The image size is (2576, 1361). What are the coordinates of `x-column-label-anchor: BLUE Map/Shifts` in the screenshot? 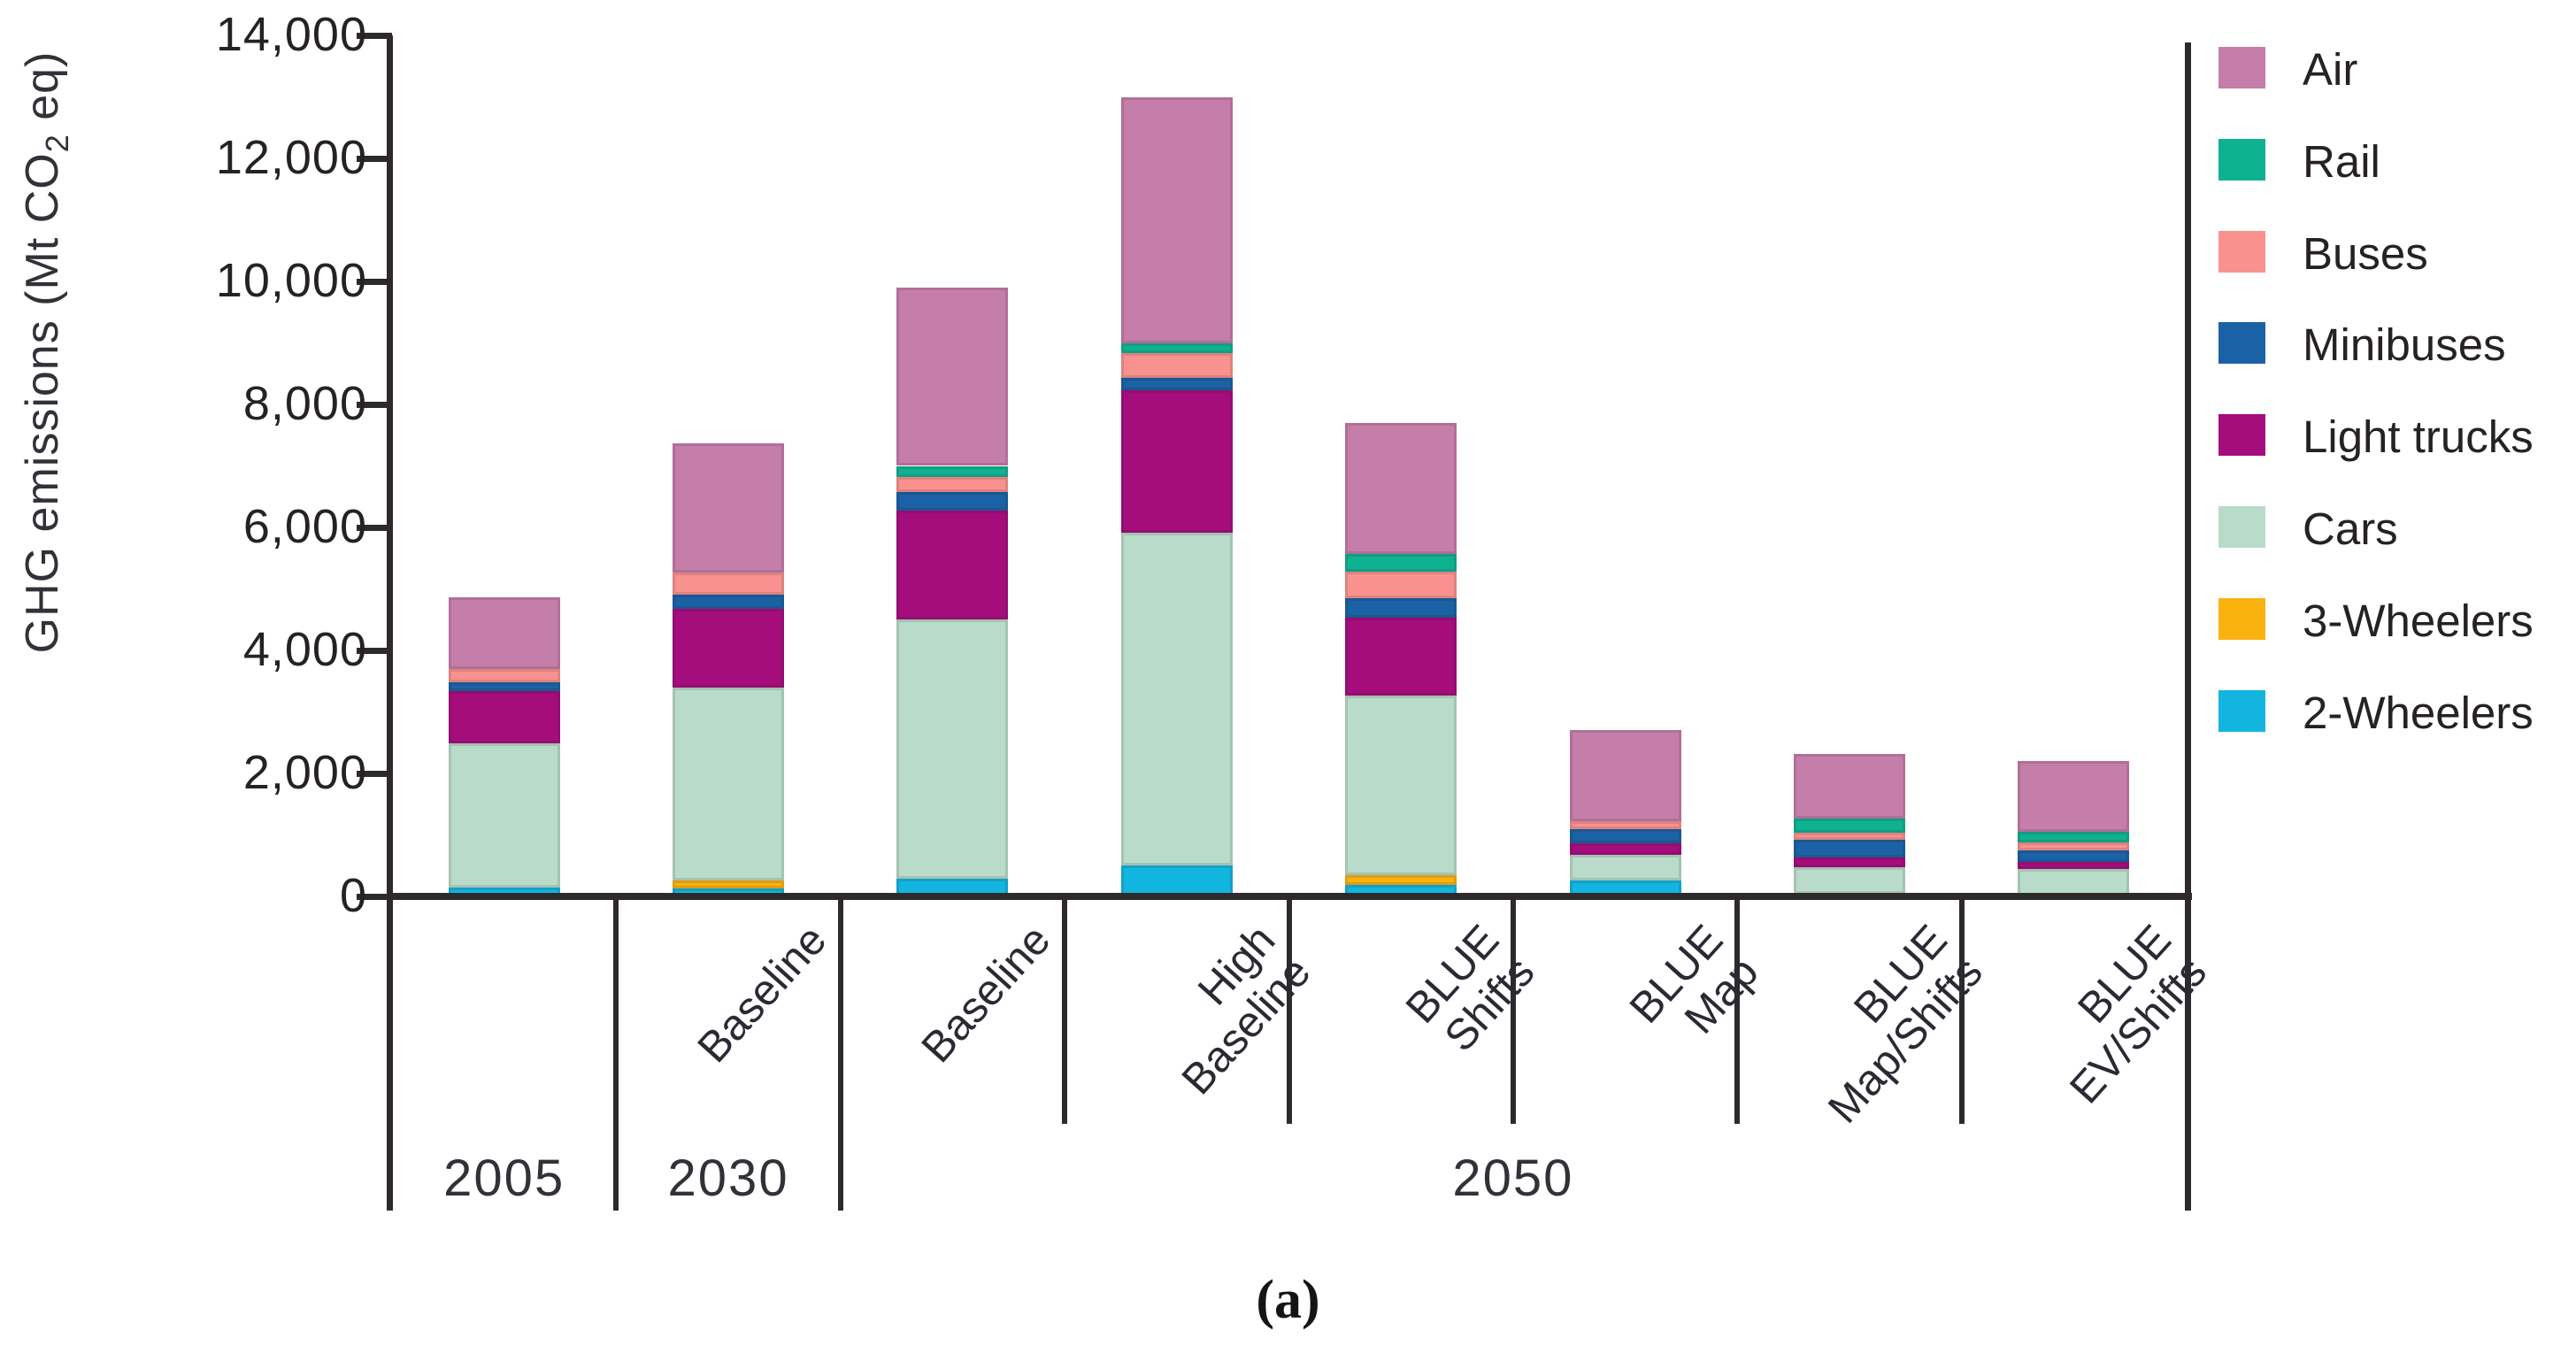 It's located at (1682, 1024).